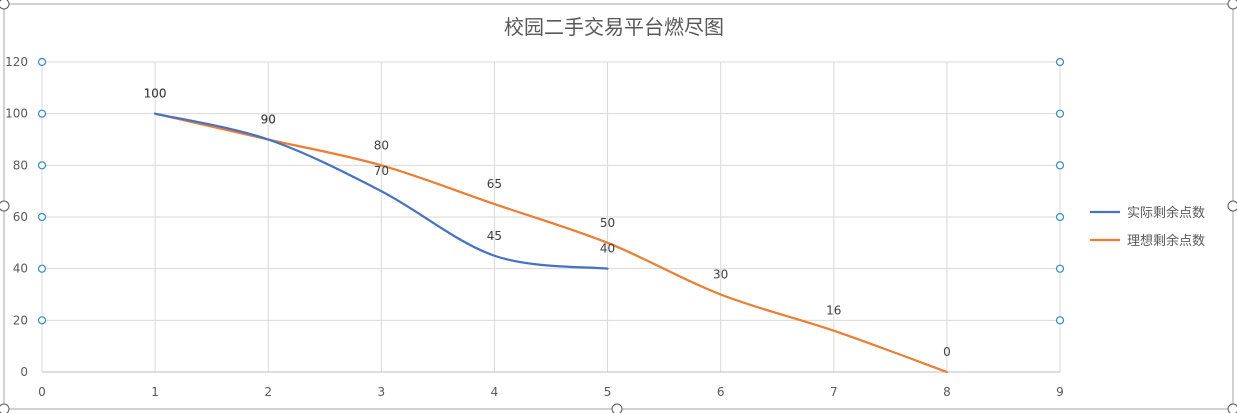 The image size is (1237, 413). I want to click on resize-handle-bottom-right, so click(1232, 408).